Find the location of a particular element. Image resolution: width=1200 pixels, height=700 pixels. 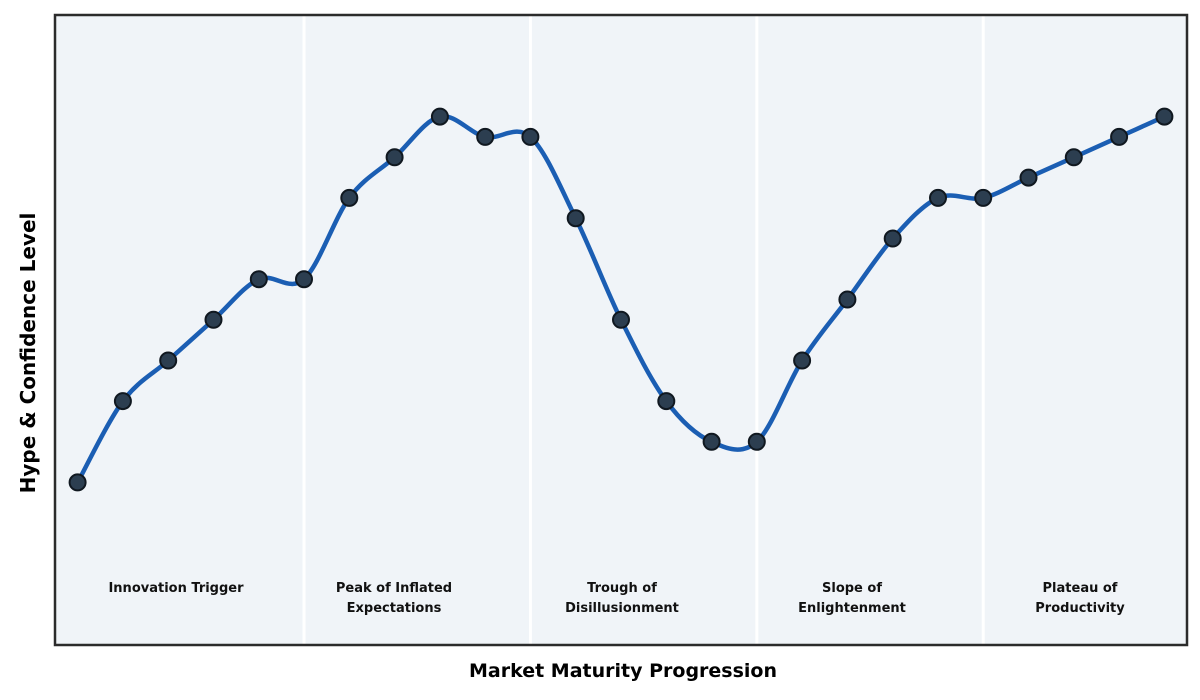

y-axis-label: Hype & Confidence Level is located at coordinates (28, 353).